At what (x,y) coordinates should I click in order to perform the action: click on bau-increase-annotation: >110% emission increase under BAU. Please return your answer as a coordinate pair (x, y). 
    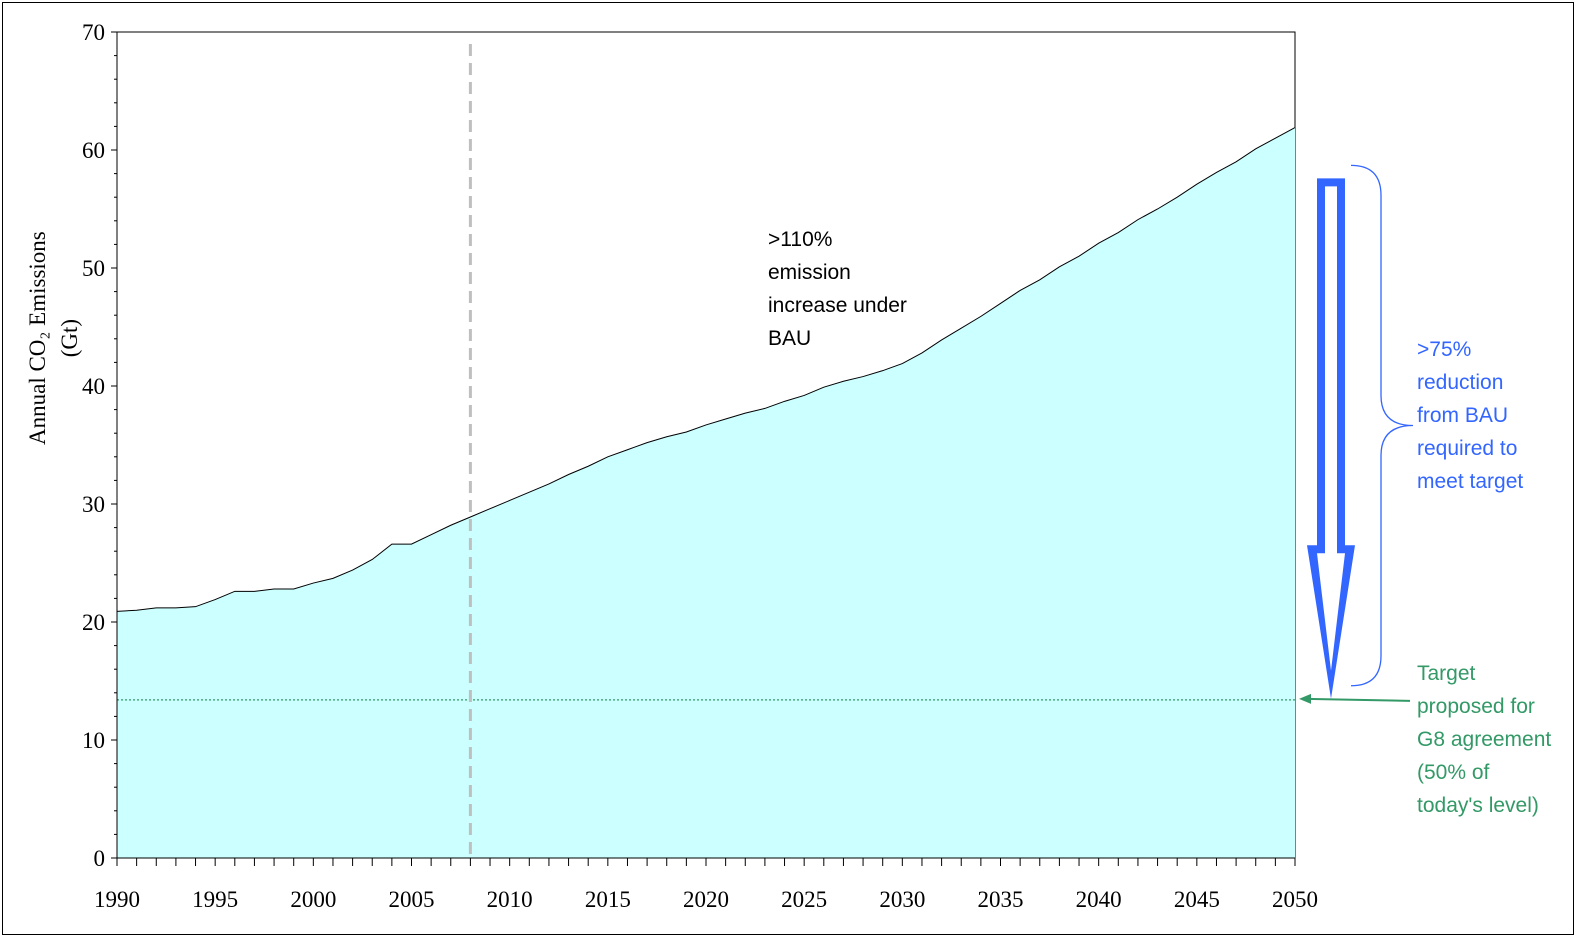
    Looking at the image, I should click on (837, 289).